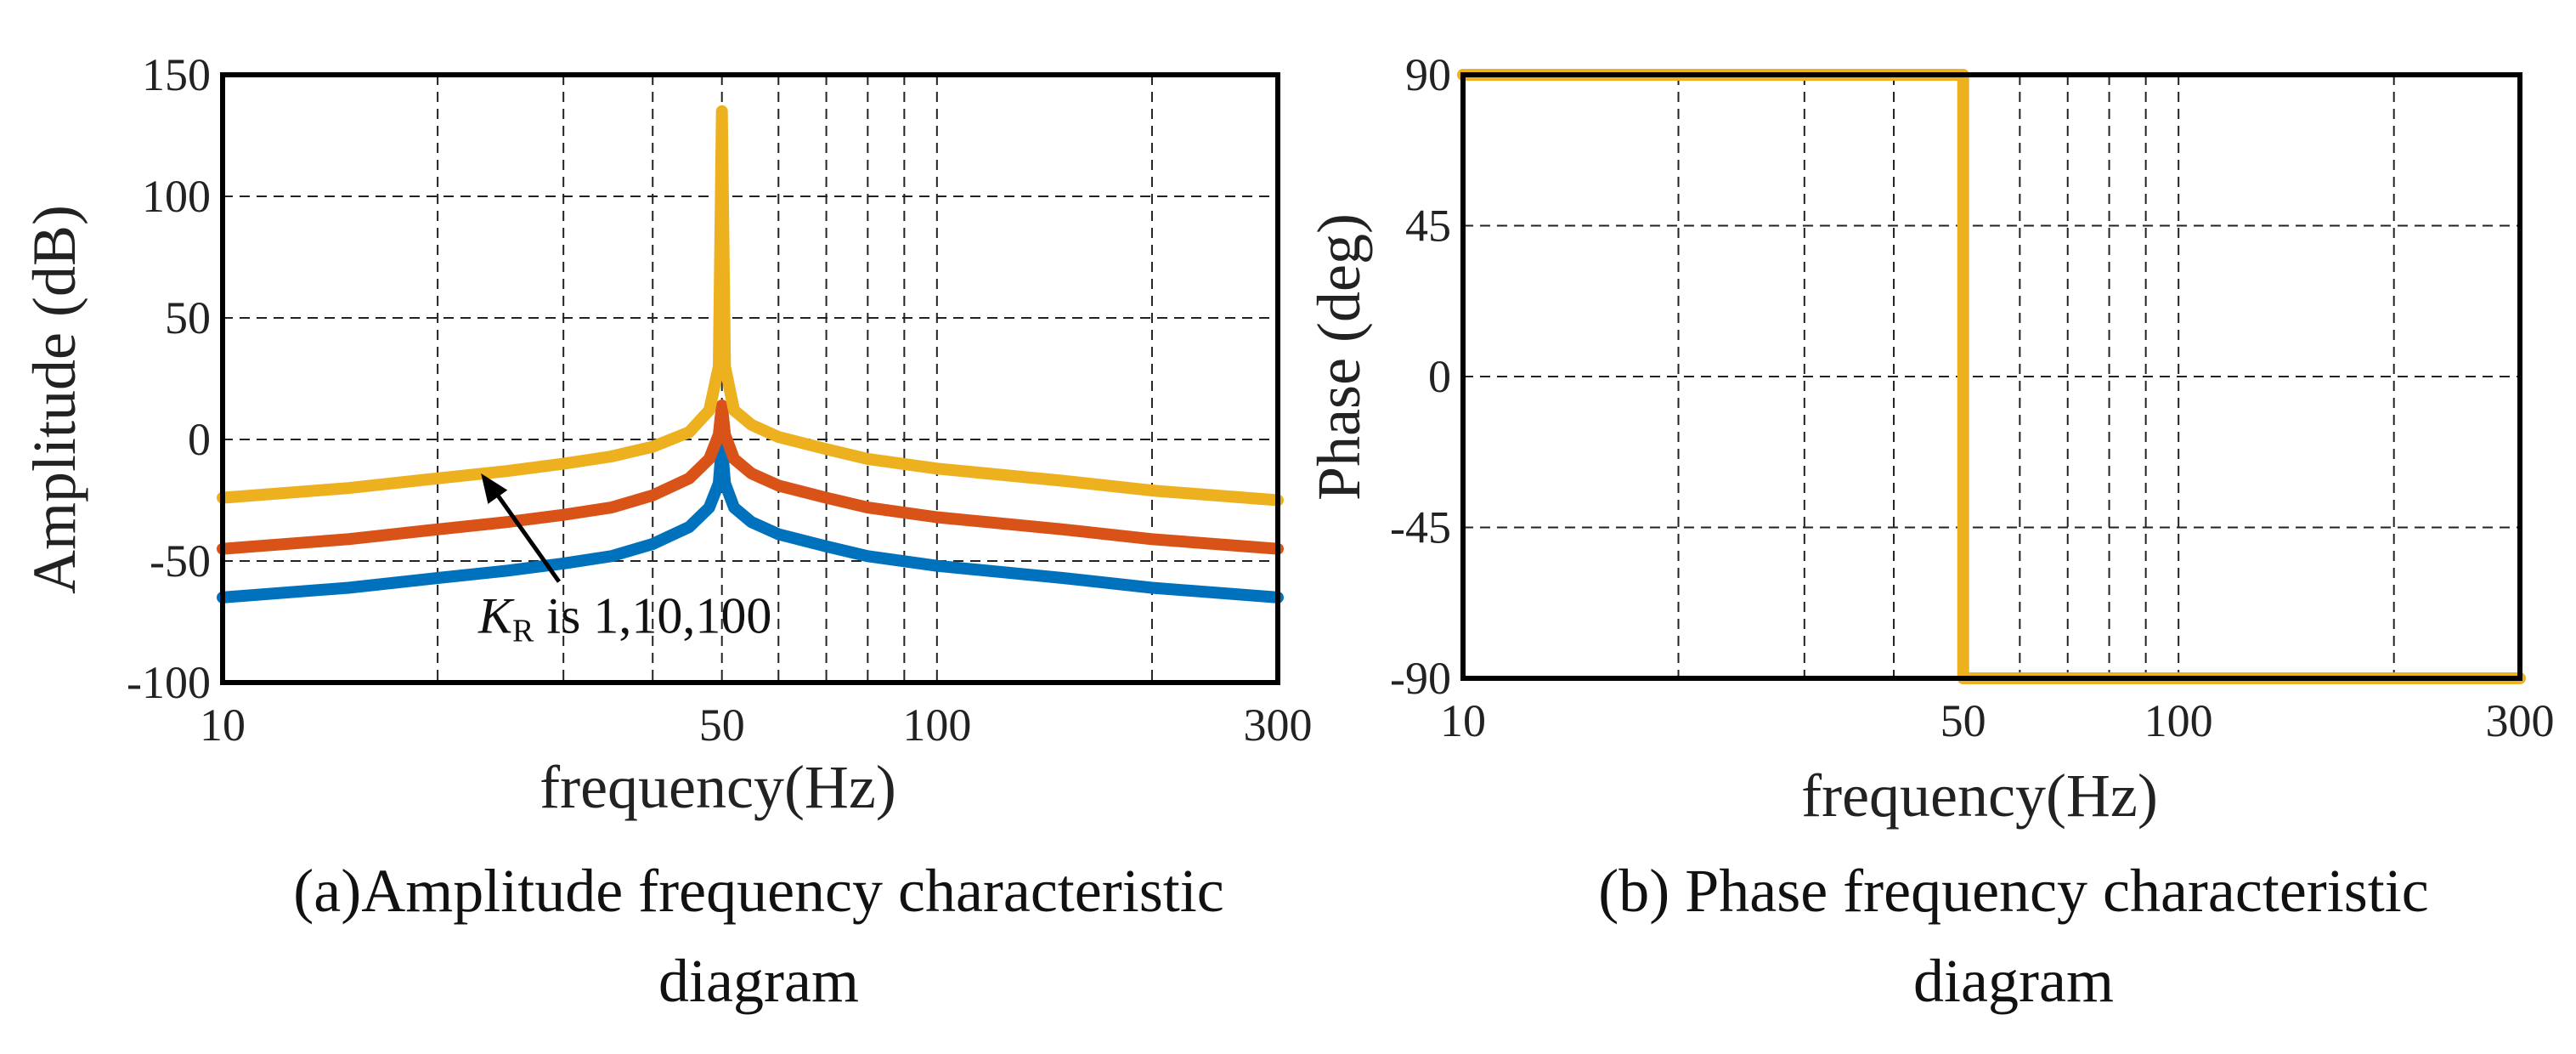  What do you see at coordinates (1420, 376) in the screenshot?
I see `phase-y-ticks: 90 45 0 -45 -90` at bounding box center [1420, 376].